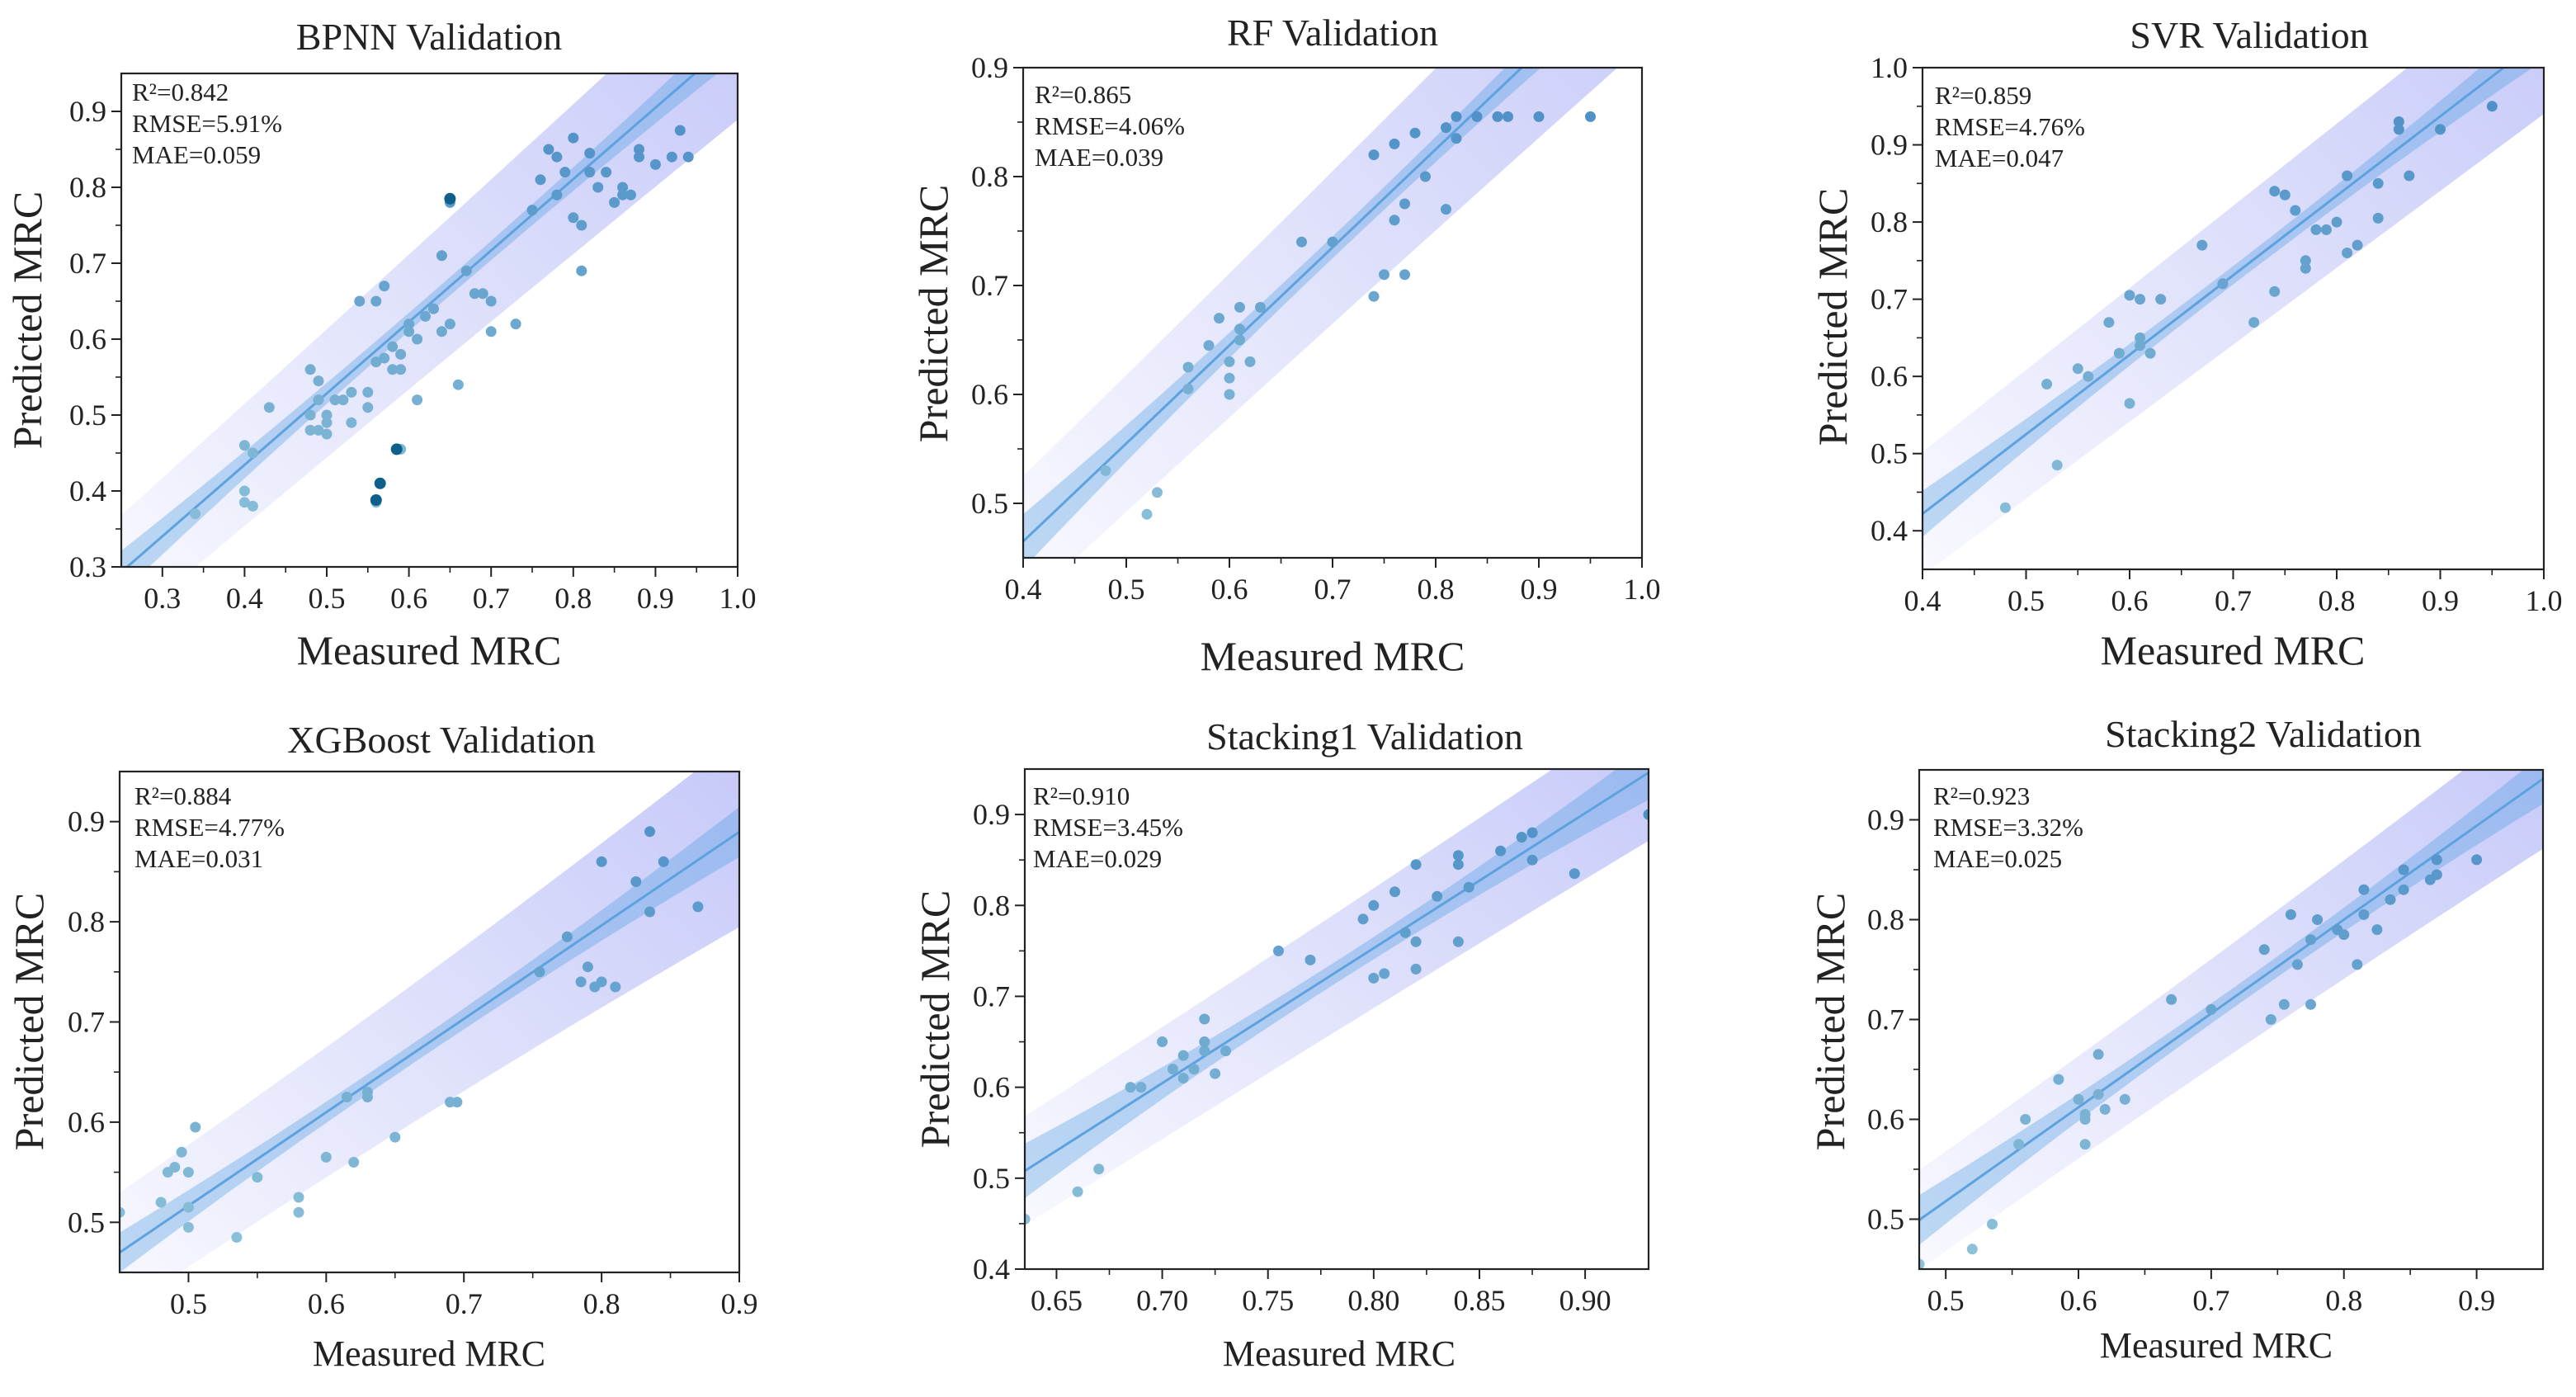 Image resolution: width=2576 pixels, height=1397 pixels. Describe the element at coordinates (429, 37) in the screenshot. I see `chart-title: BPNN Validation` at that location.